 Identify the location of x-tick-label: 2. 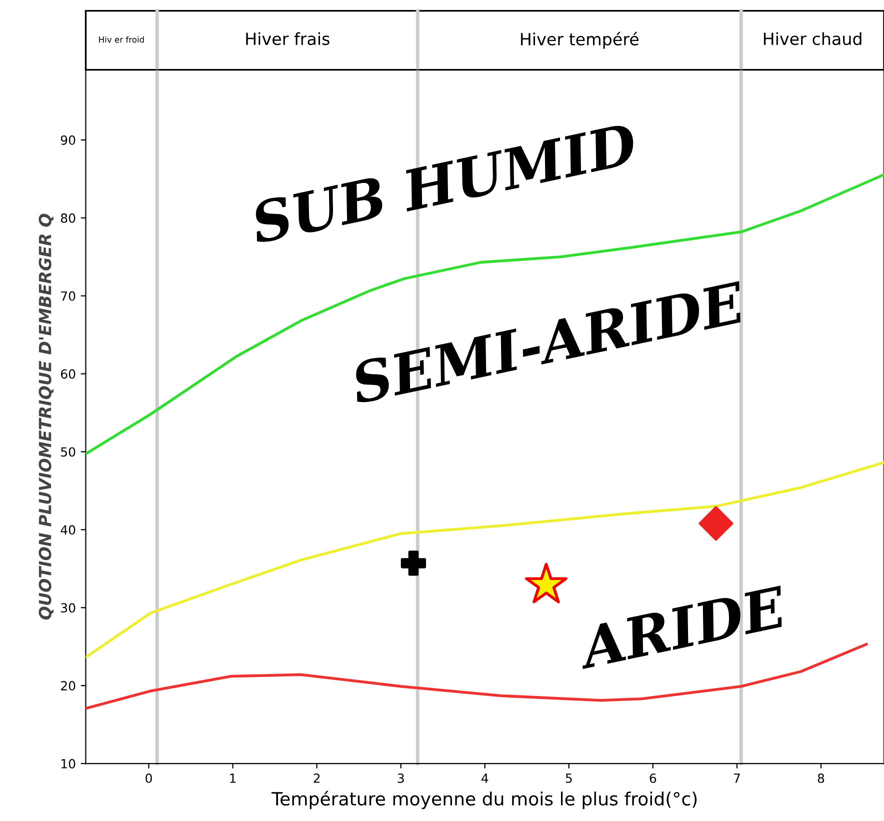
(317, 778).